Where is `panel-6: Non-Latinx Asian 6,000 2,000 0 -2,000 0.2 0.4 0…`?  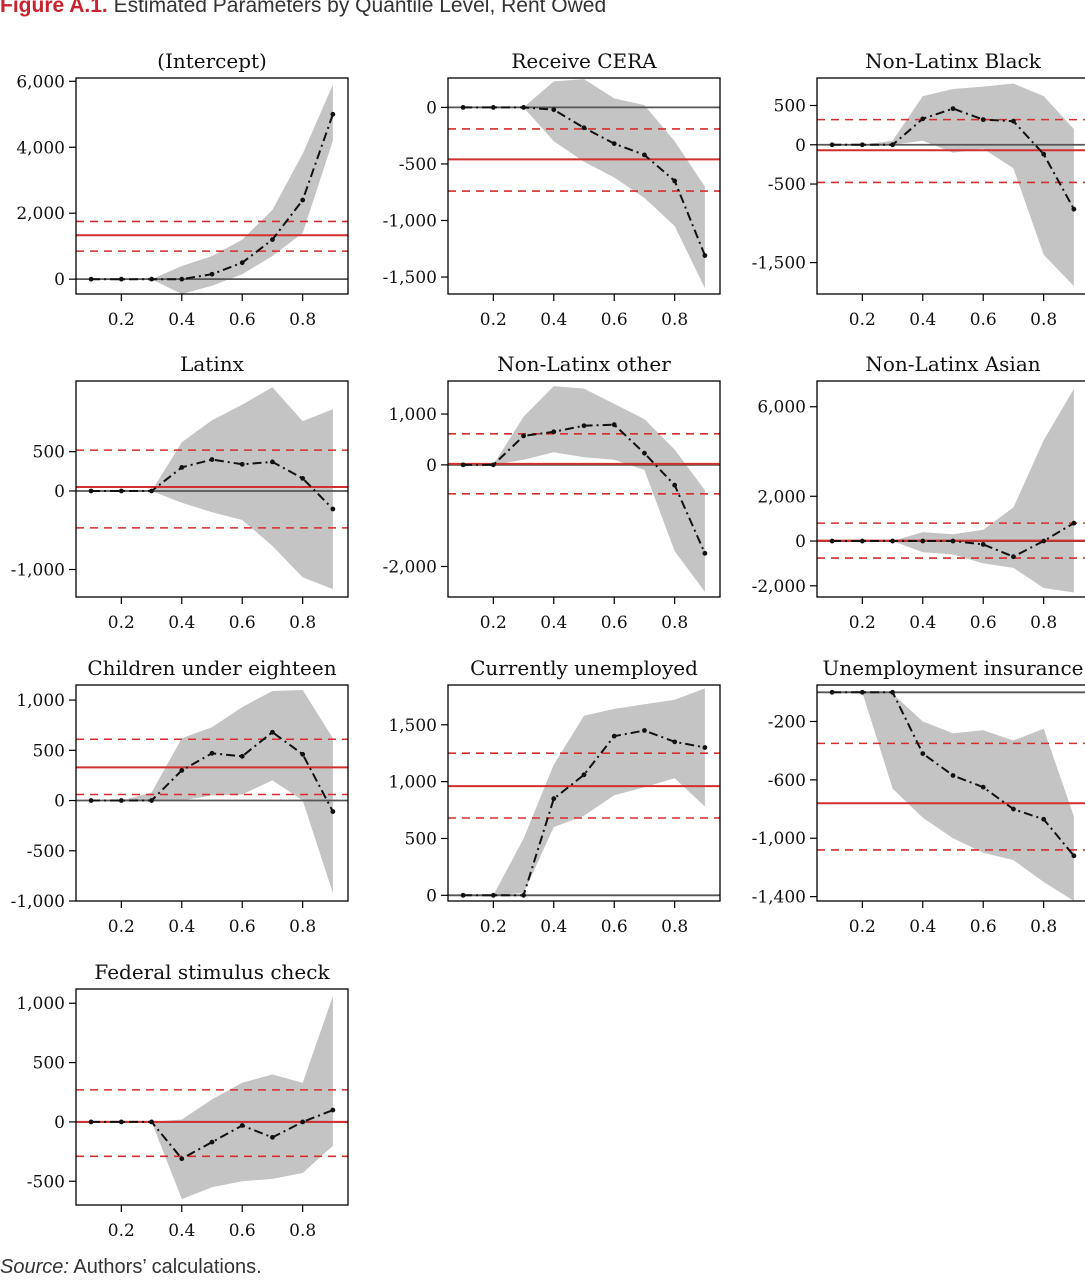
panel-6: Non-Latinx Asian 6,000 2,000 0 -2,000 0.2 0.4 0… is located at coordinates (918, 492).